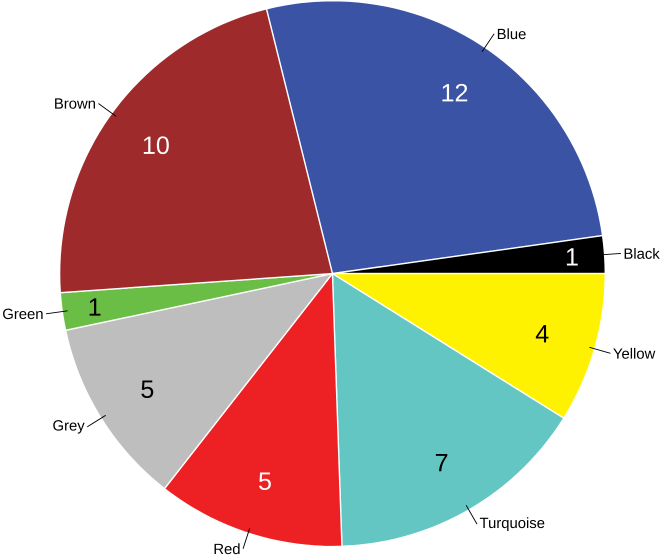 Image resolution: width=662 pixels, height=556 pixels. Describe the element at coordinates (69, 427) in the screenshot. I see `slice-label: Grey` at that location.